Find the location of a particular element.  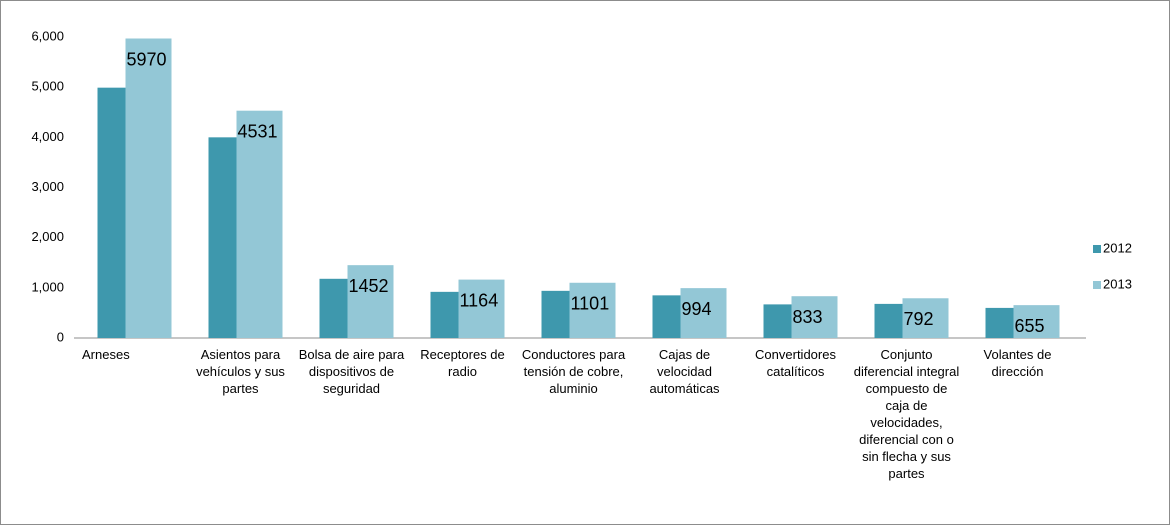

data-label: 833 is located at coordinates (808, 317).